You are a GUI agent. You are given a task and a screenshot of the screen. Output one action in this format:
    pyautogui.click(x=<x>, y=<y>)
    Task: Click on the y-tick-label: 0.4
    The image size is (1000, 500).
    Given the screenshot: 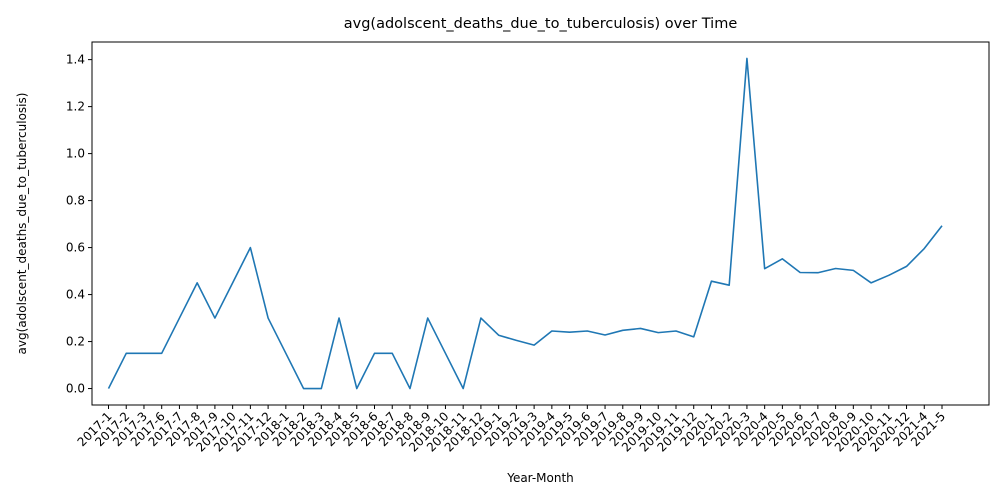 What is the action you would take?
    pyautogui.click(x=75, y=295)
    